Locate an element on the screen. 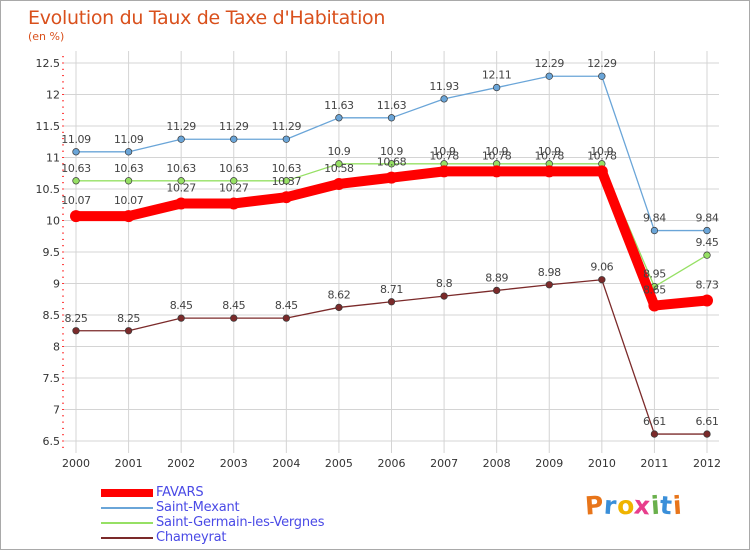 The width and height of the screenshot is (750, 550). x-tick-label: 2011 is located at coordinates (654, 463).